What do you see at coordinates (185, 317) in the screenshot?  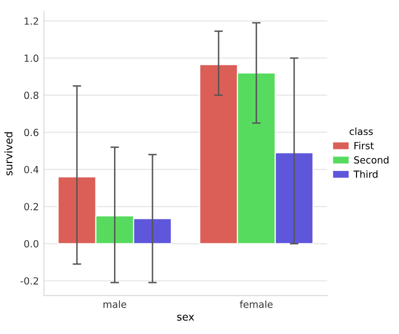 I see `x-axis-title: sex` at bounding box center [185, 317].